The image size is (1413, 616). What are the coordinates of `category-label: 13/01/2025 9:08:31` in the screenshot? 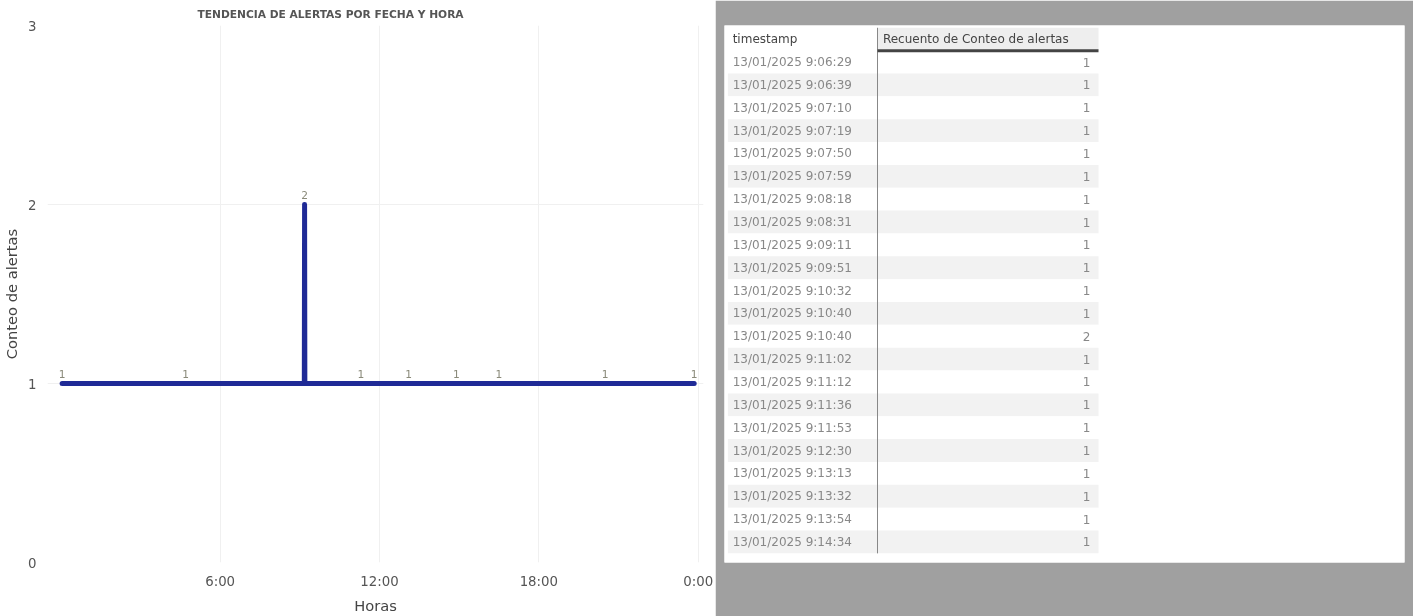 It's located at (792, 222).